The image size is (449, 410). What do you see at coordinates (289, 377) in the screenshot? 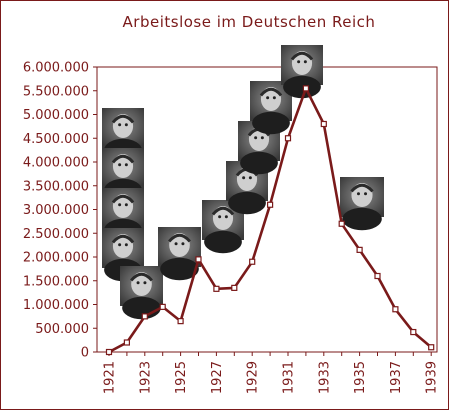
I see `x-tick-label: 1931` at bounding box center [289, 377].